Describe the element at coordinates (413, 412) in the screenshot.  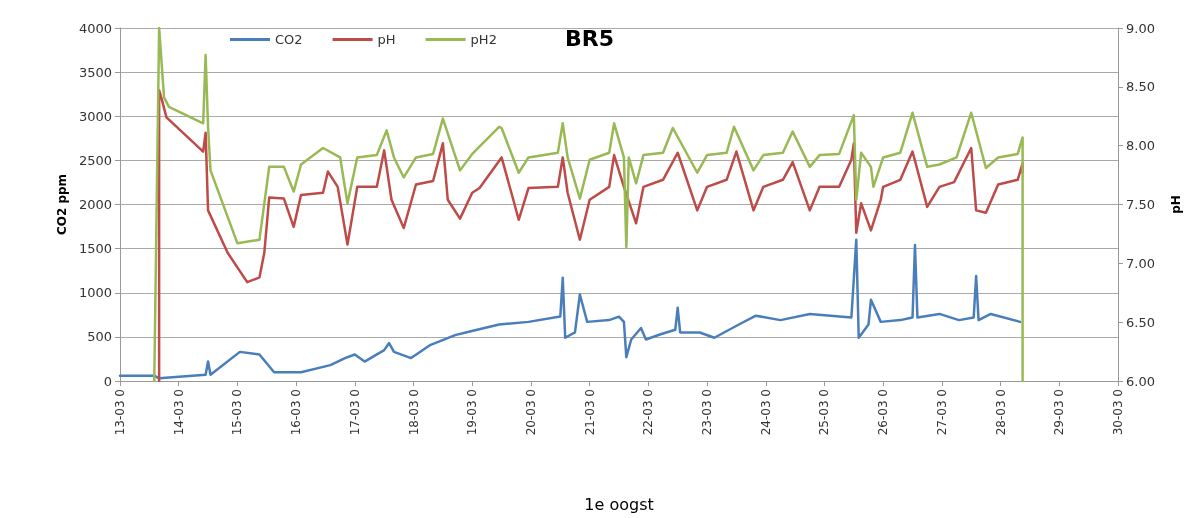
I see `x-tick-label: 18-03 0` at that location.